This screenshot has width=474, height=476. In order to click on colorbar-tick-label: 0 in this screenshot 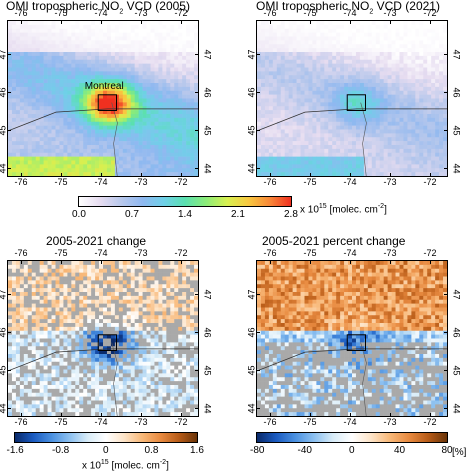, I will do `click(352, 450)`.